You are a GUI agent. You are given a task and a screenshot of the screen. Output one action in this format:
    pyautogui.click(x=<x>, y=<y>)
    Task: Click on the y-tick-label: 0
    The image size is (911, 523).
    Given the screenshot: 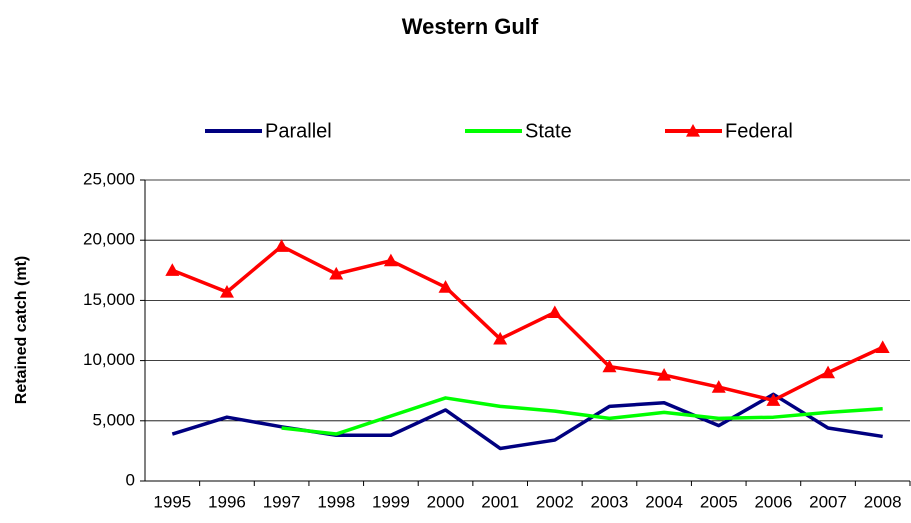 What is the action you would take?
    pyautogui.click(x=130, y=479)
    